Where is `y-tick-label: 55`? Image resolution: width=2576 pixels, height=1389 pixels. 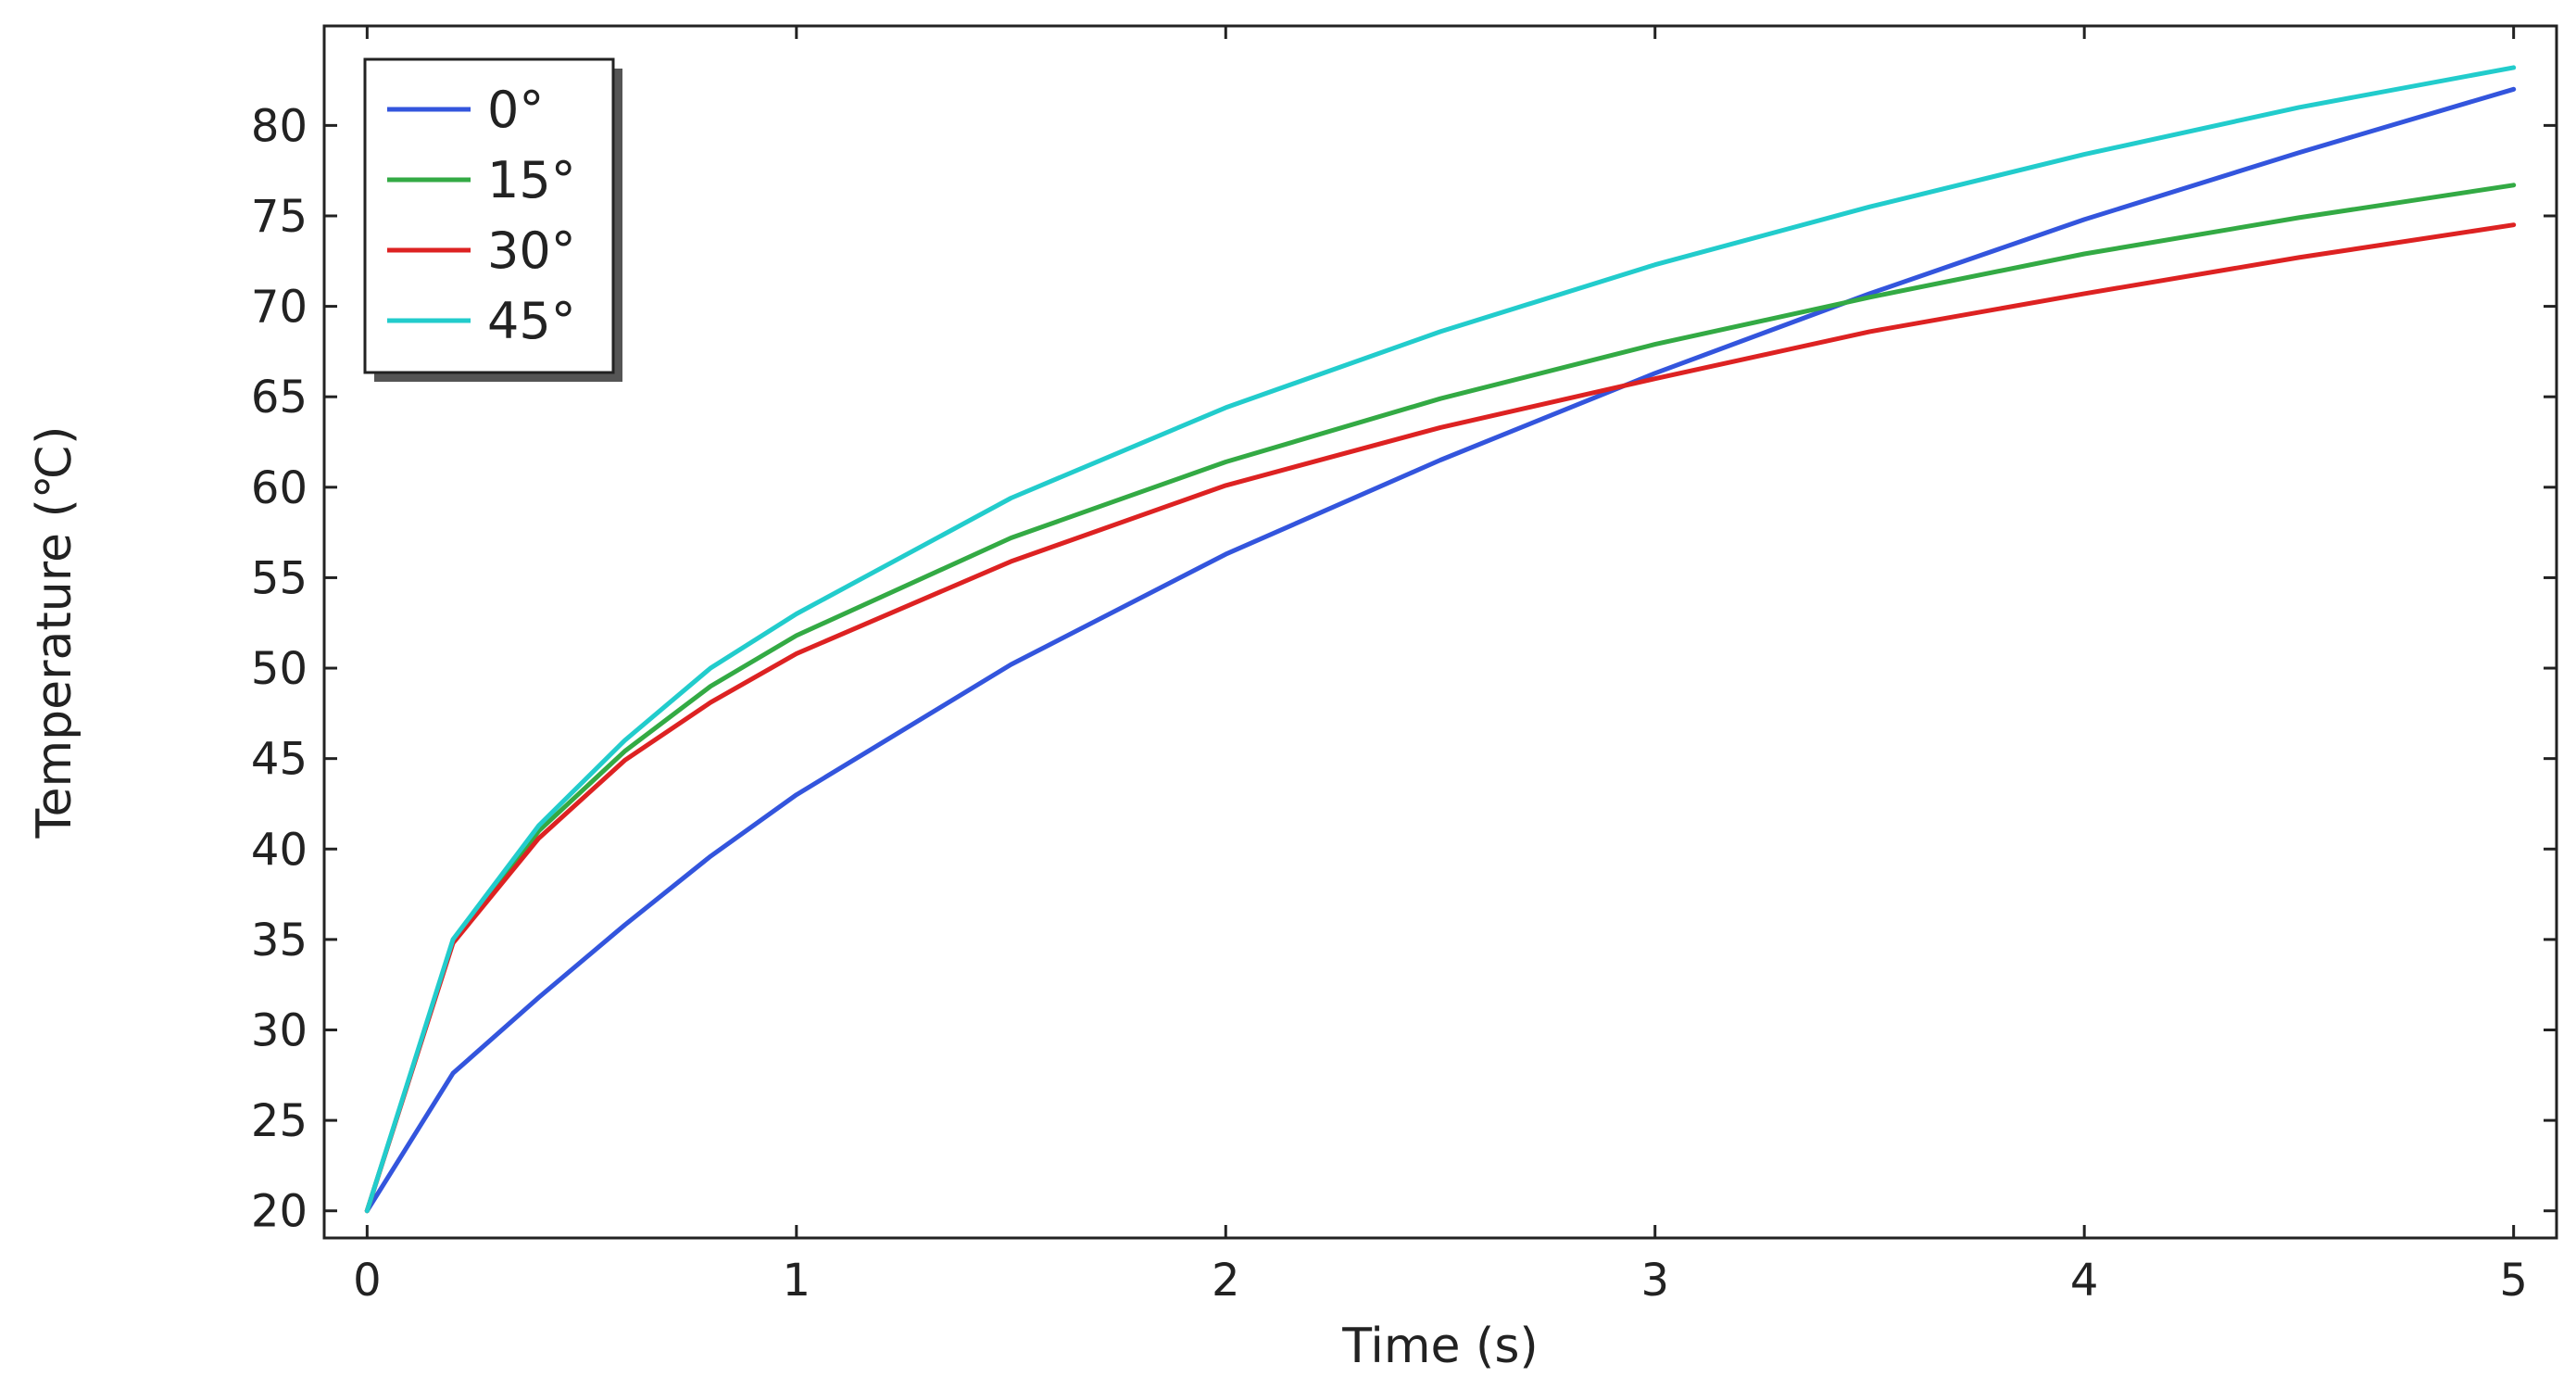 y-tick-label: 55 is located at coordinates (279, 578).